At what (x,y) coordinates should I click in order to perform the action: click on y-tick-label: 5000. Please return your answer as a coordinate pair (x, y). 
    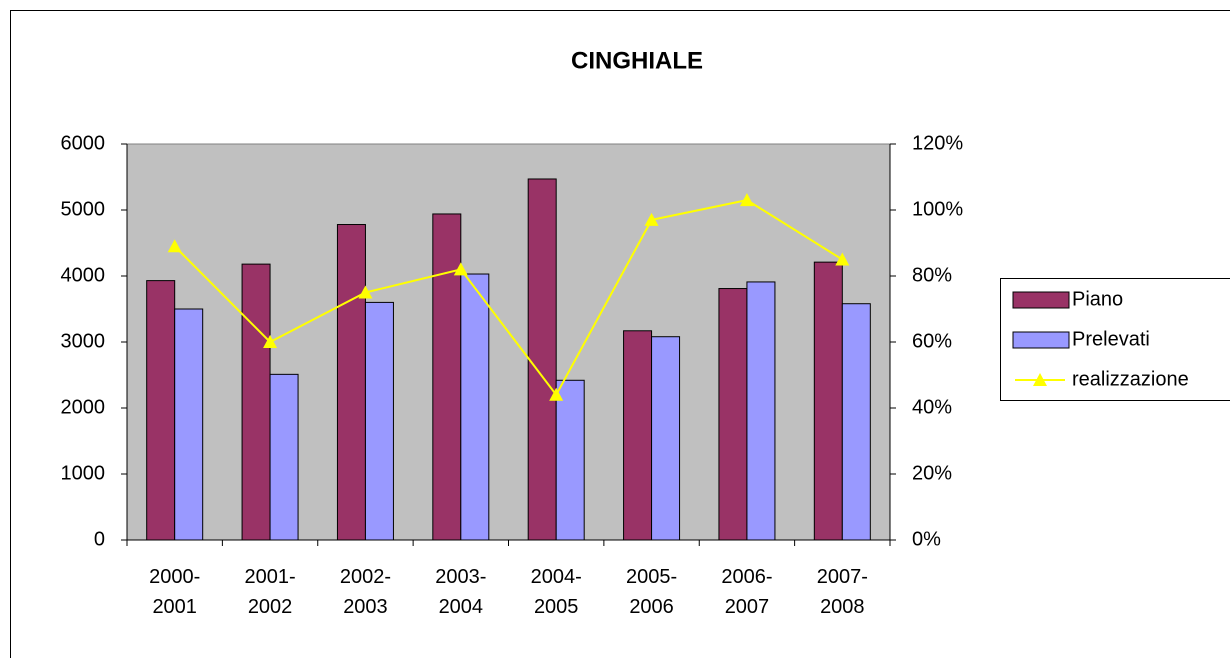
    Looking at the image, I should click on (83, 209).